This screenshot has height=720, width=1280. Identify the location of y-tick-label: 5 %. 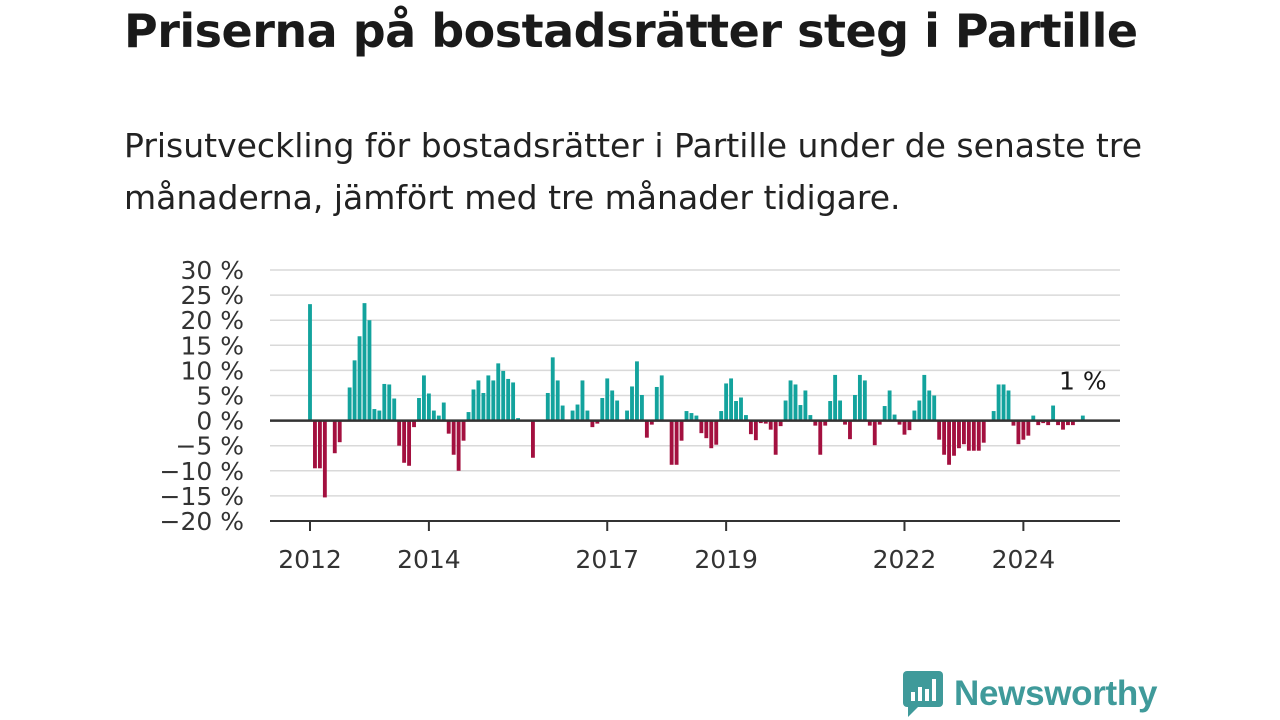
(220, 396).